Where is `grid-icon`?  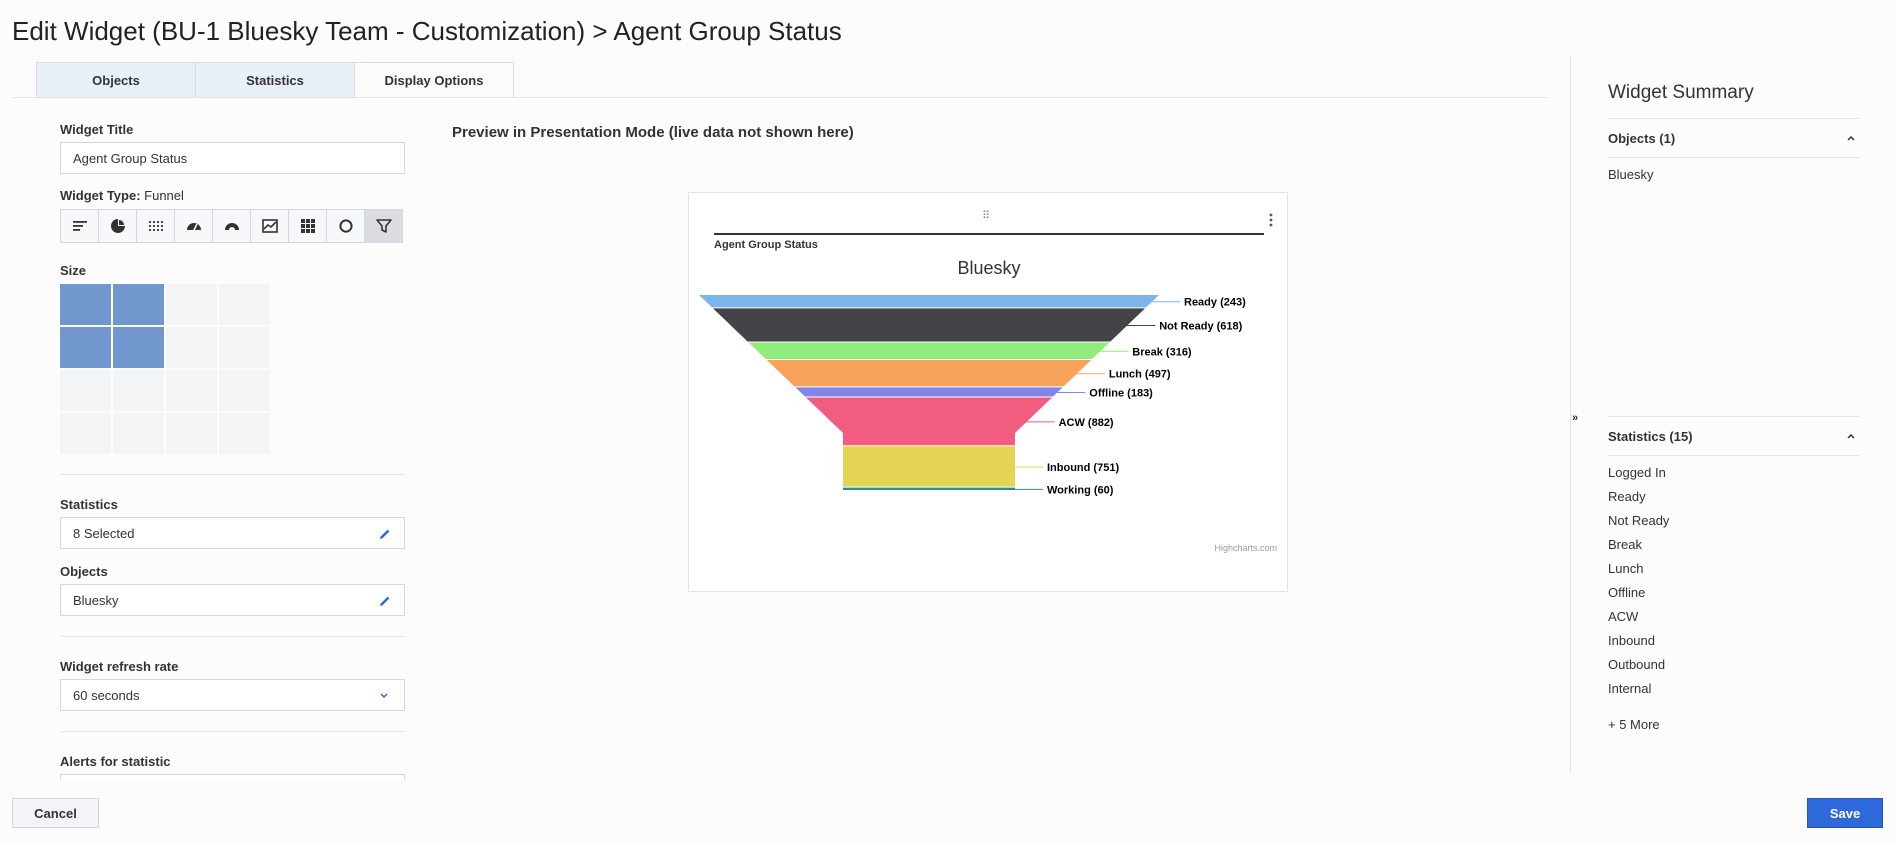
grid-icon is located at coordinates (308, 226).